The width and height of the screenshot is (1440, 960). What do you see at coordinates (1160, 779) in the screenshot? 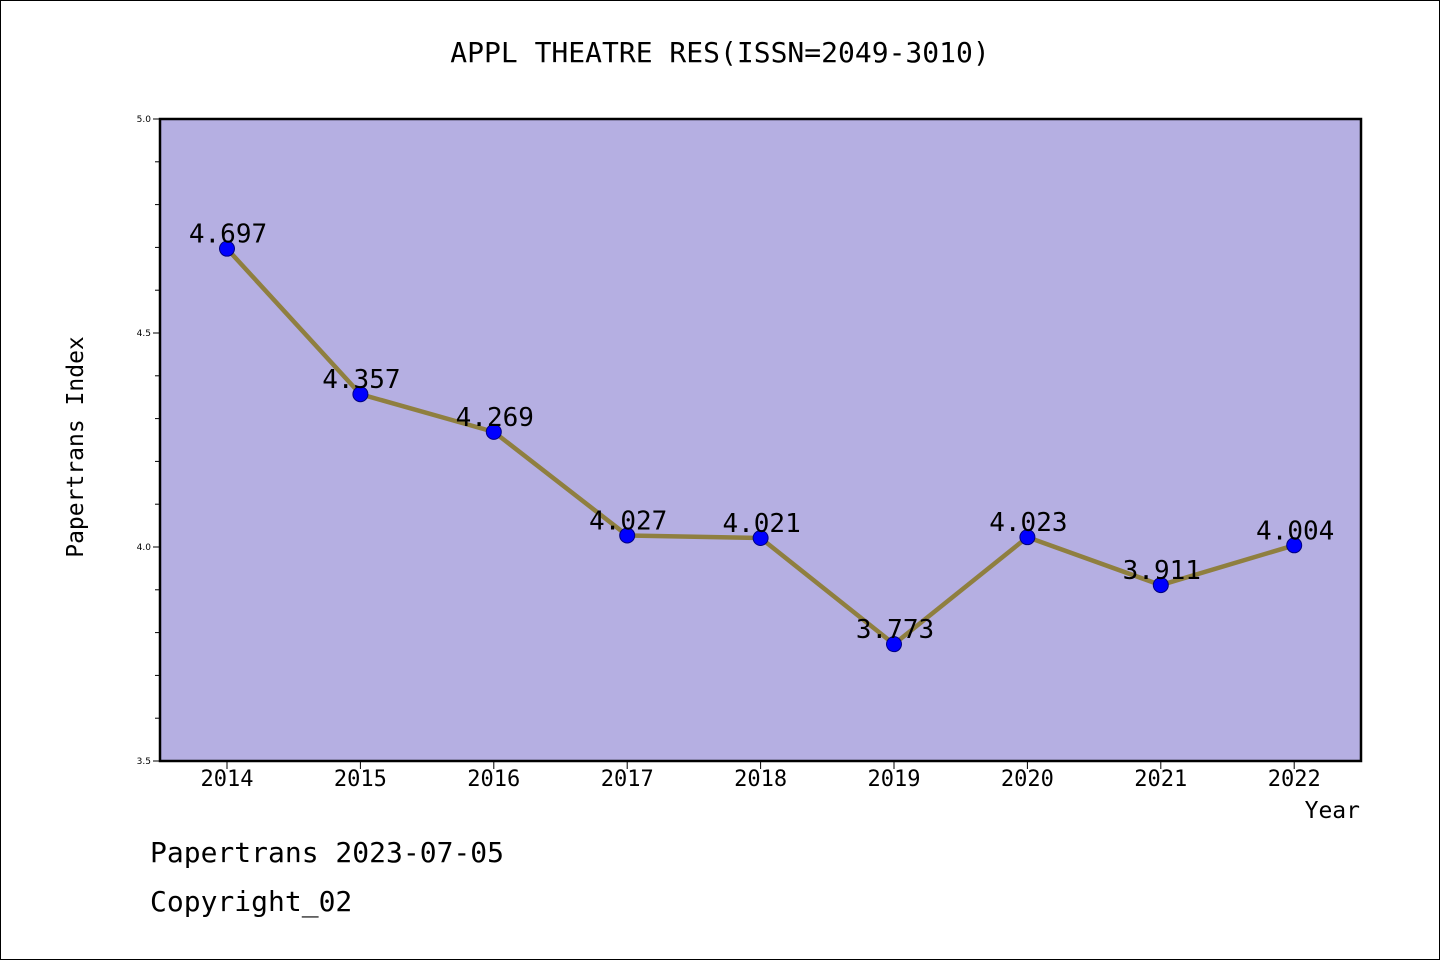
I see `x-tick-label: 2021` at bounding box center [1160, 779].